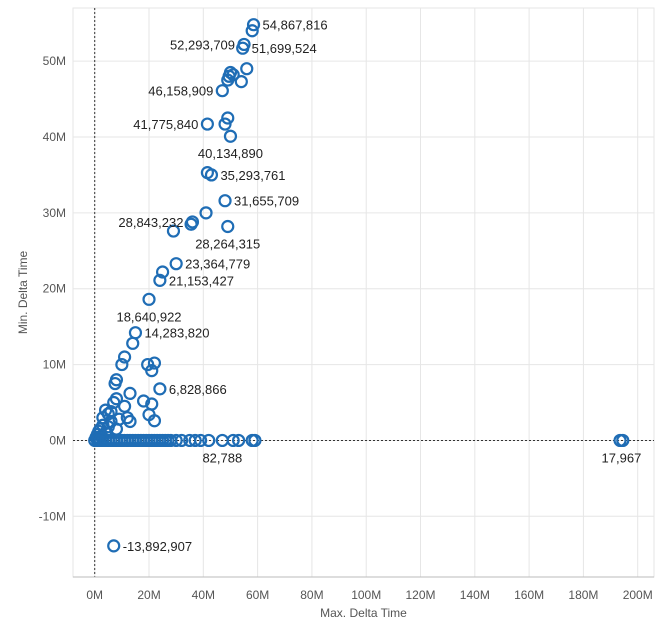 The width and height of the screenshot is (667, 634). What do you see at coordinates (180, 91) in the screenshot?
I see `data-label: 46,158,909` at bounding box center [180, 91].